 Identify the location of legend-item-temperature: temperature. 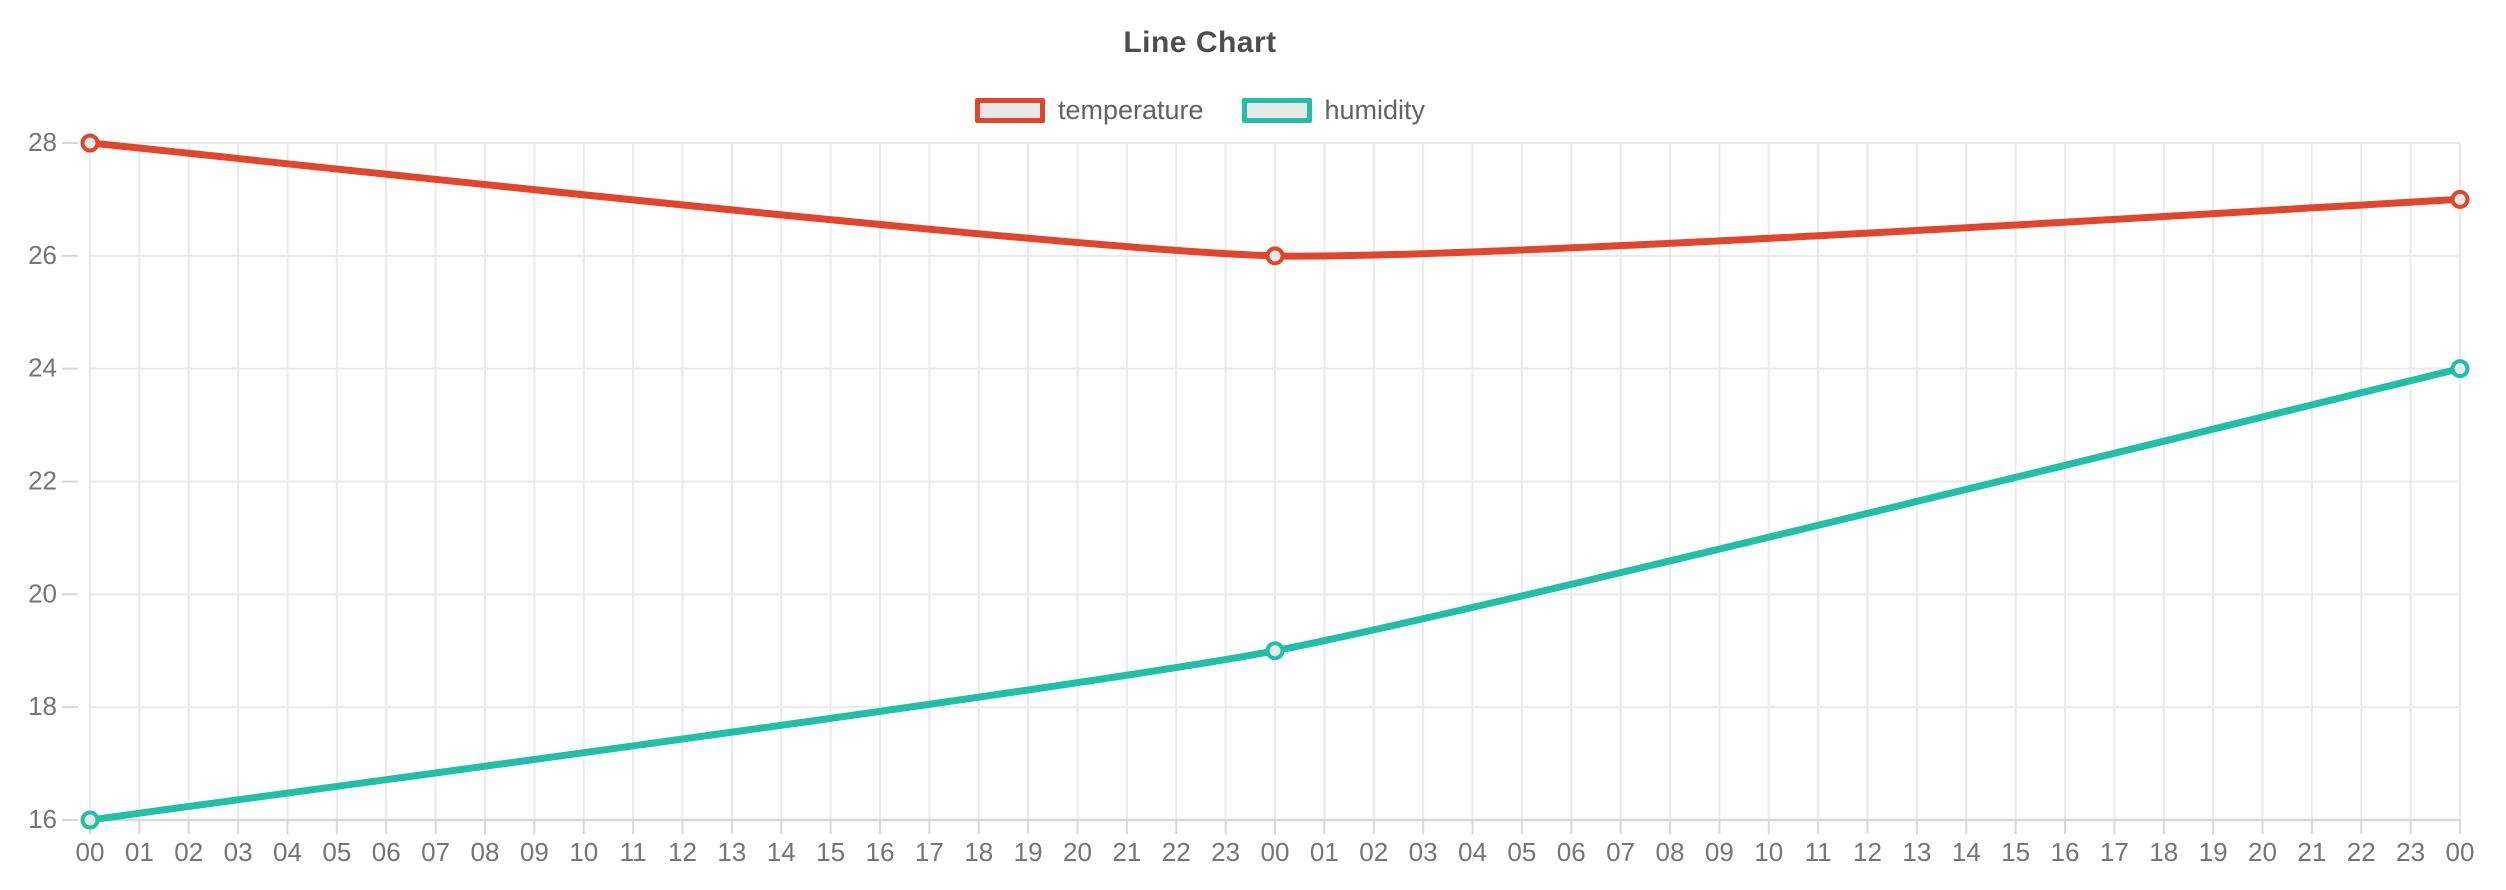
(1089, 110).